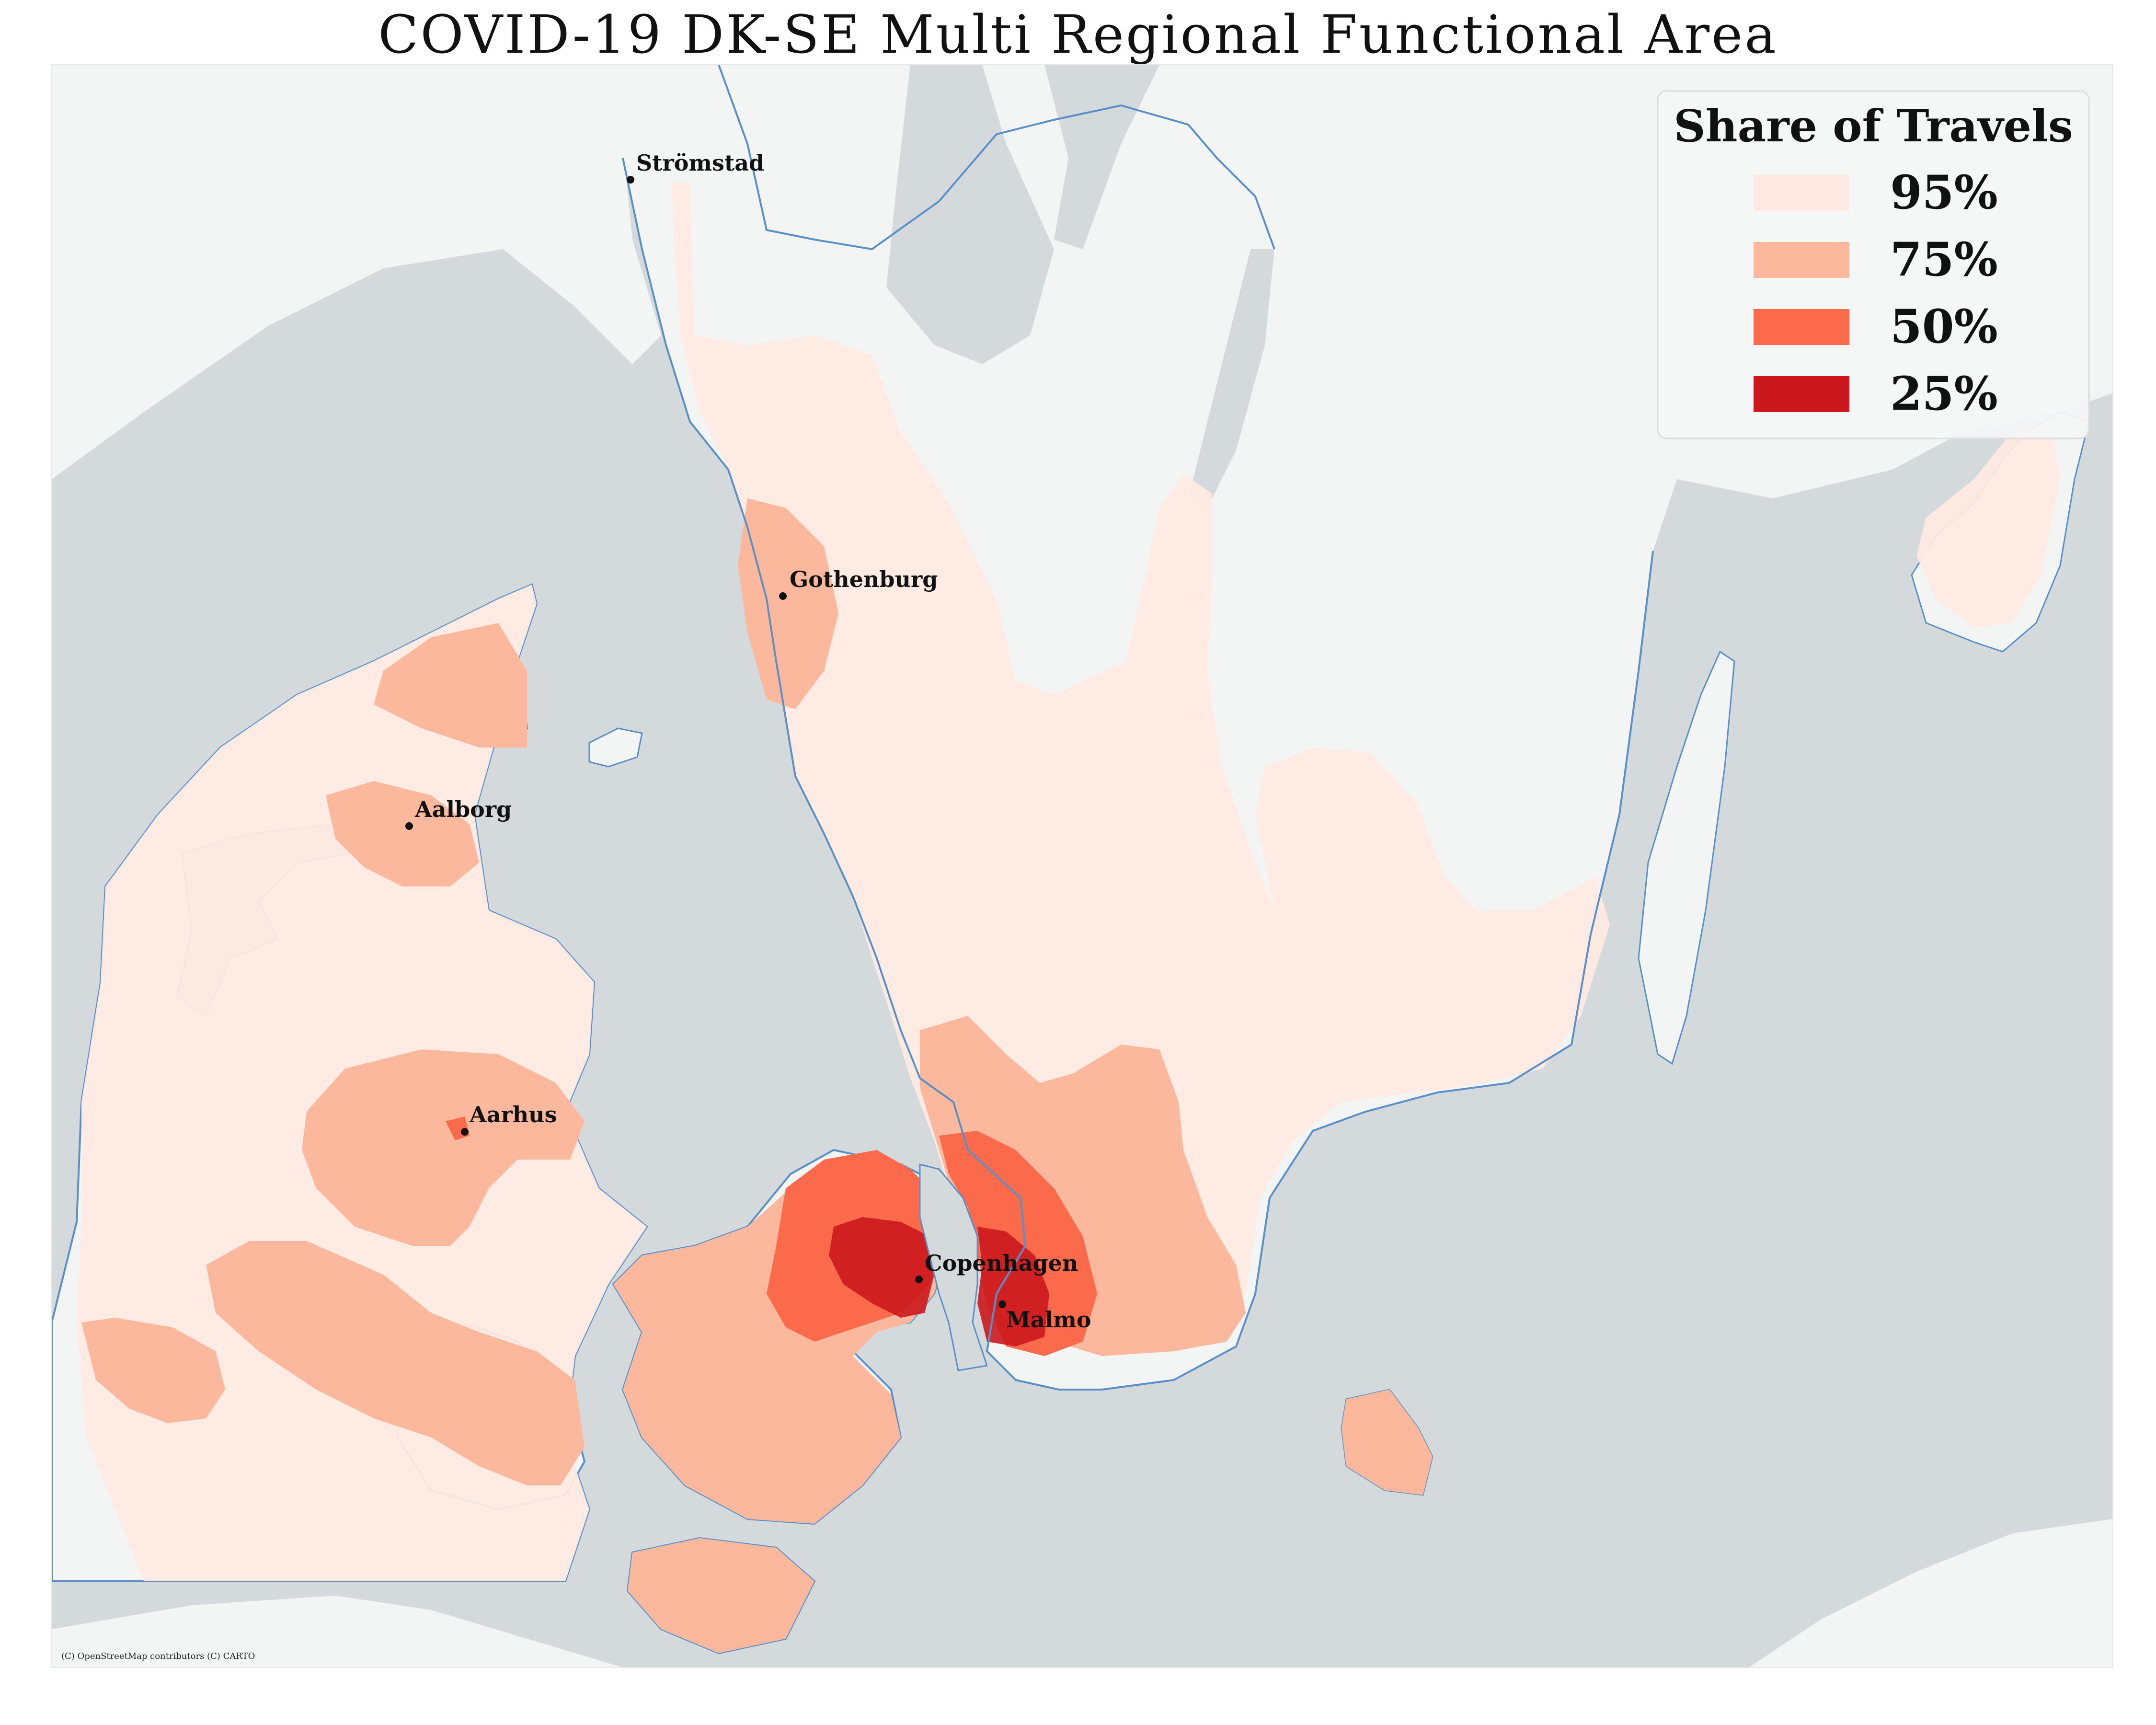 The width and height of the screenshot is (2156, 1725). What do you see at coordinates (615, 747) in the screenshot?
I see `land-laeso` at bounding box center [615, 747].